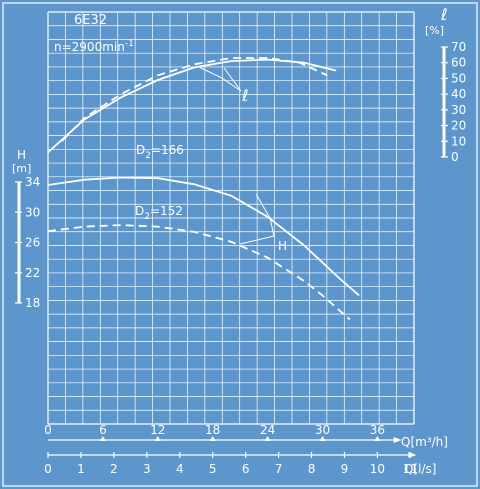 This screenshot has width=480, height=489. I want to click on eff-tick-label: 60, so click(458, 63).